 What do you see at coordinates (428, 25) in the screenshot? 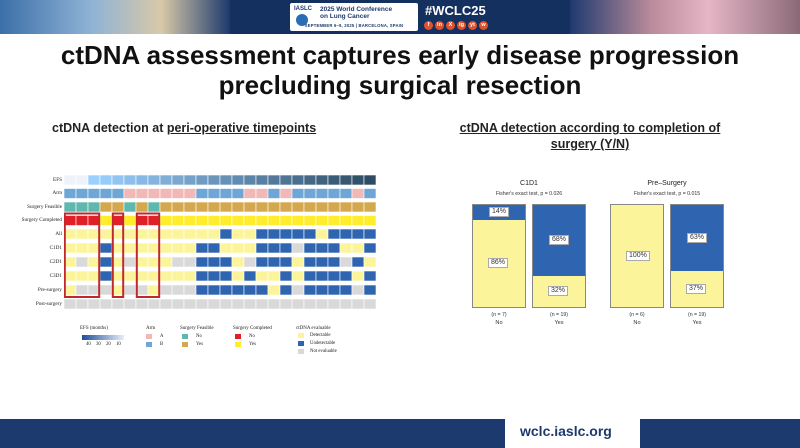
I see `social-icon-0: f` at bounding box center [428, 25].